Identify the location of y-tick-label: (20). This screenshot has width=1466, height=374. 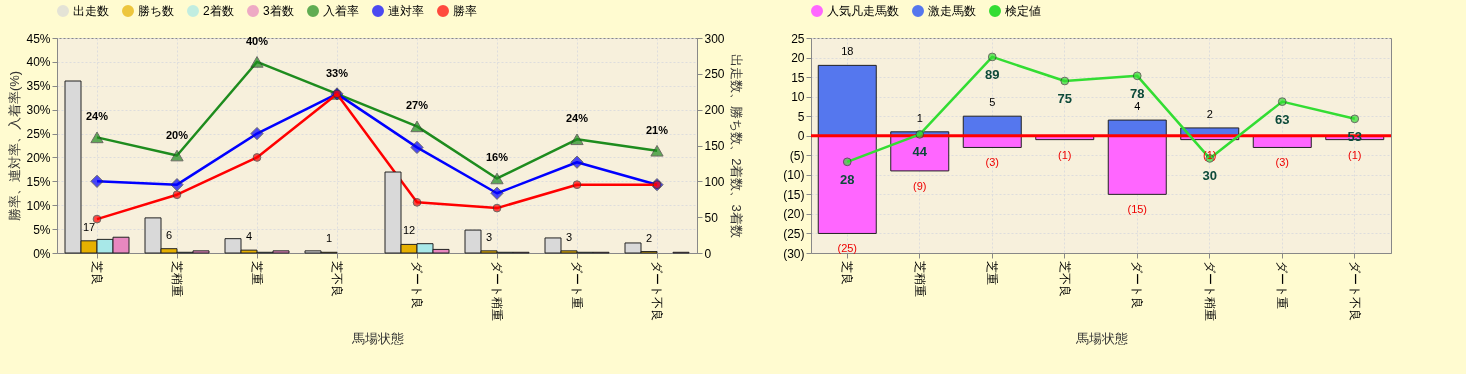
(794, 214).